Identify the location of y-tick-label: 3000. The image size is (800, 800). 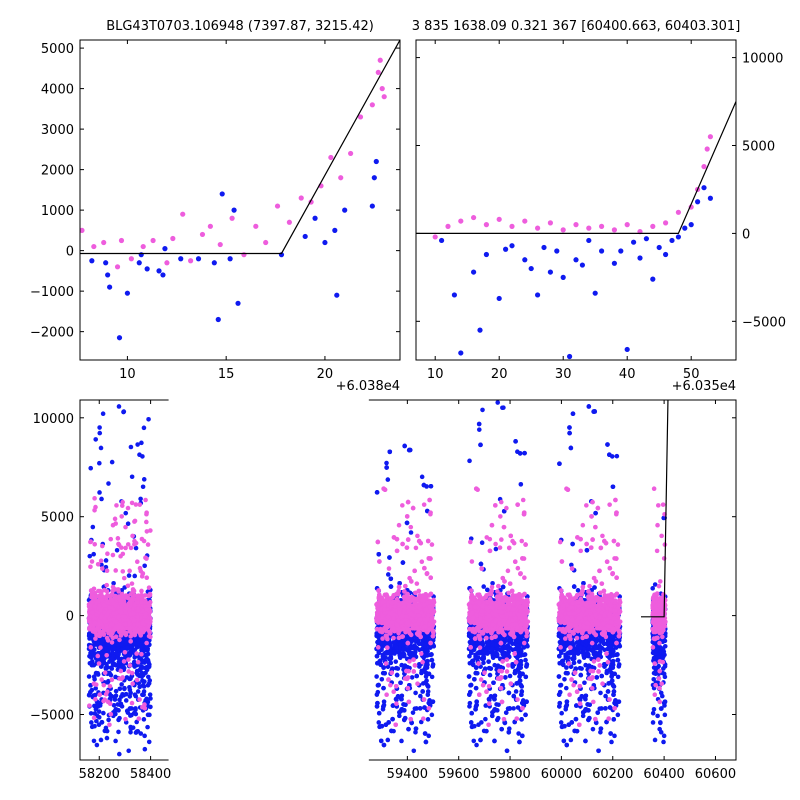
(57, 130).